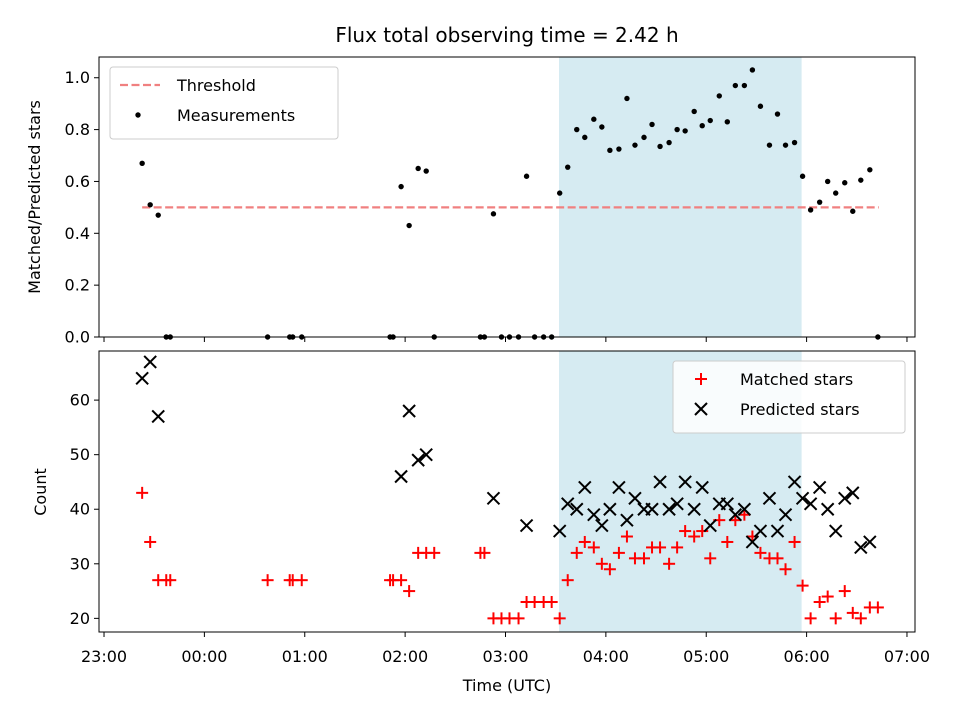 Image resolution: width=960 pixels, height=720 pixels. Describe the element at coordinates (405, 656) in the screenshot. I see `x-tick-label: 02:00` at that location.